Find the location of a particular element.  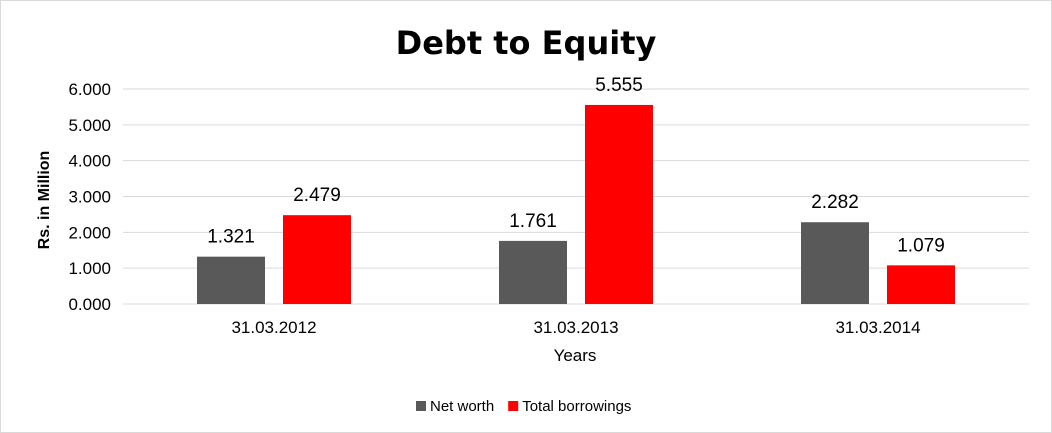

y-axis-title: Rs. in Million is located at coordinates (44, 200).